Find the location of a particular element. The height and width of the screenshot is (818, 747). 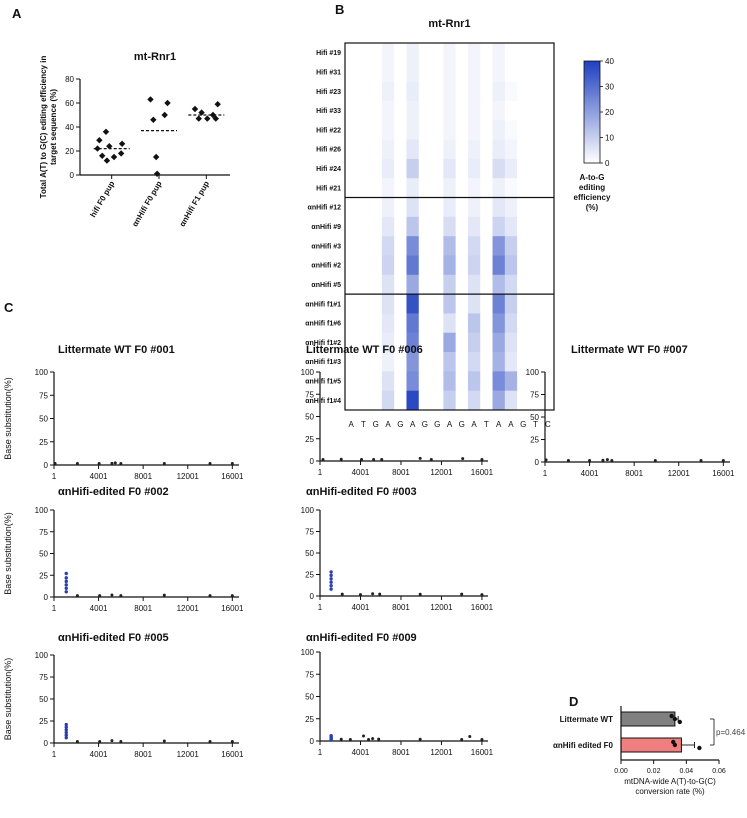

panel-c-x-tick-label: 4001 is located at coordinates (361, 607).